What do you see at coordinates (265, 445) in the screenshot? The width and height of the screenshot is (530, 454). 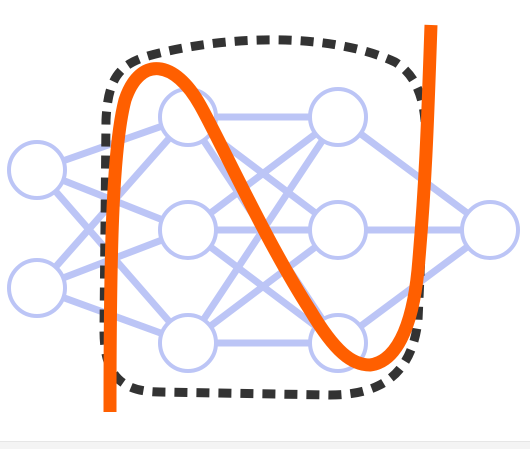 I see `bottom-strip` at bounding box center [265, 445].